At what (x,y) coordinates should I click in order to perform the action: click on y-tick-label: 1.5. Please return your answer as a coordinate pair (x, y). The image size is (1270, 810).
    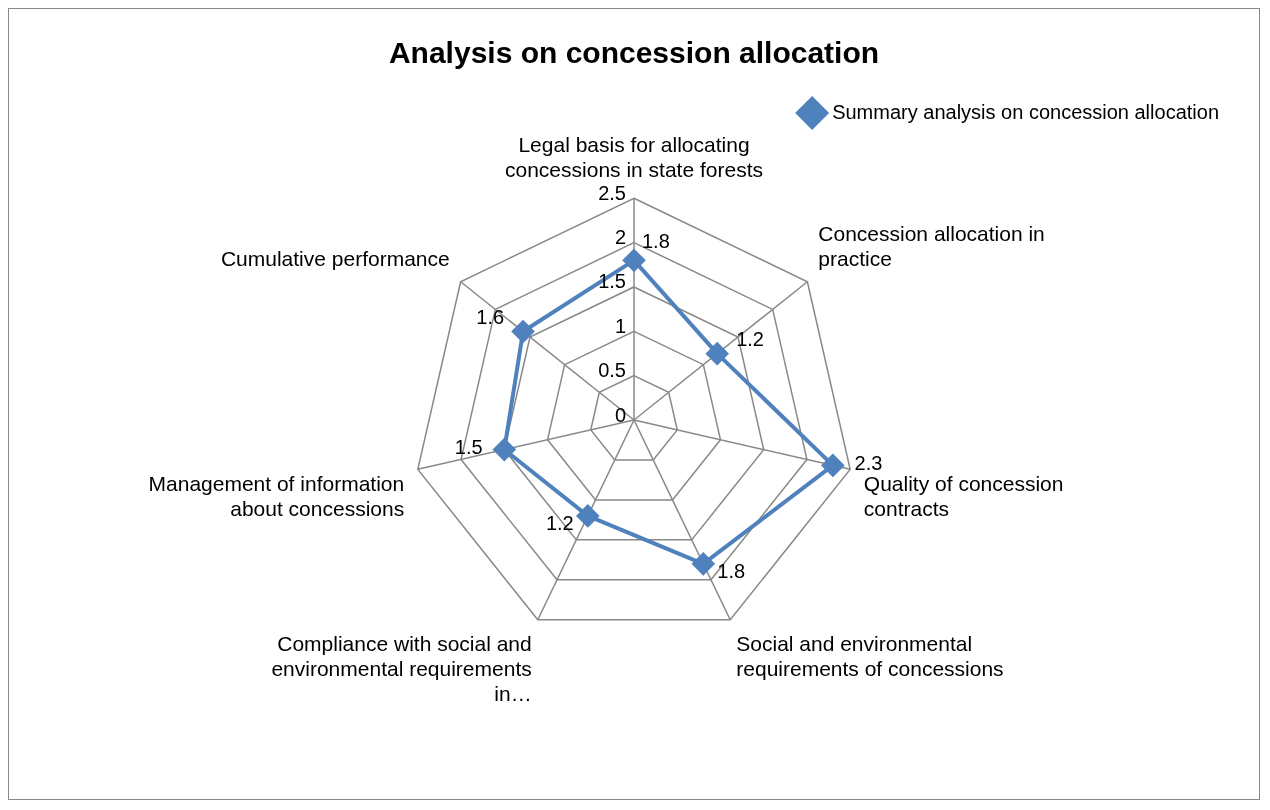
    Looking at the image, I should click on (612, 281).